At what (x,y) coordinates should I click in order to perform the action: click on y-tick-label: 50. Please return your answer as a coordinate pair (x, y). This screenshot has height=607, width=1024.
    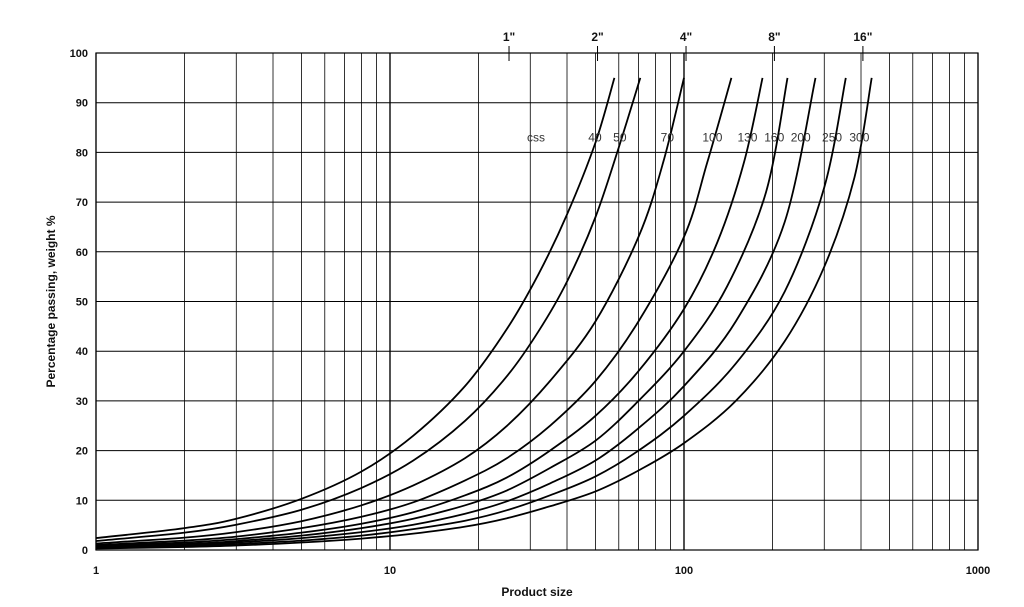
    Looking at the image, I should click on (82, 303).